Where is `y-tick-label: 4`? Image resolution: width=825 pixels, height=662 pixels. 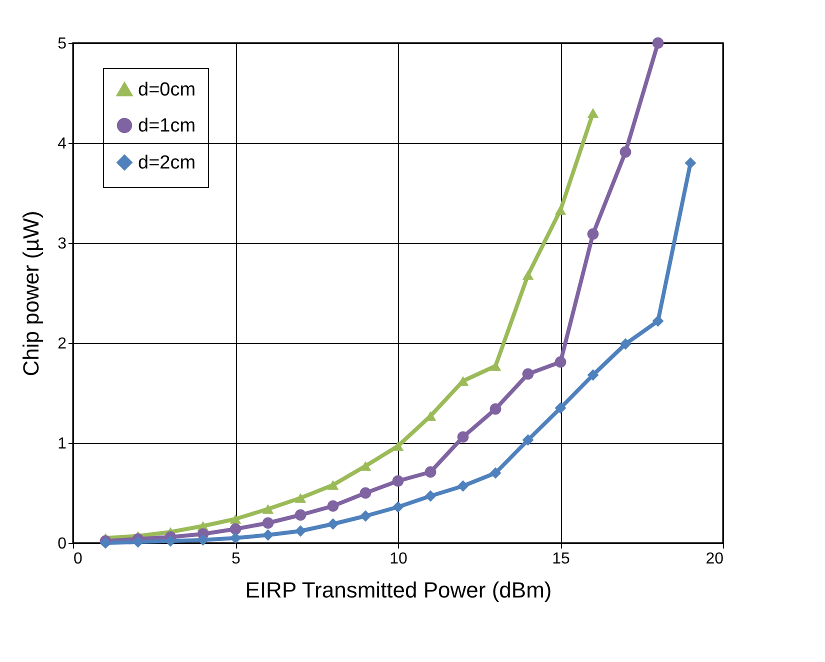
y-tick-label: 4 is located at coordinates (62, 144).